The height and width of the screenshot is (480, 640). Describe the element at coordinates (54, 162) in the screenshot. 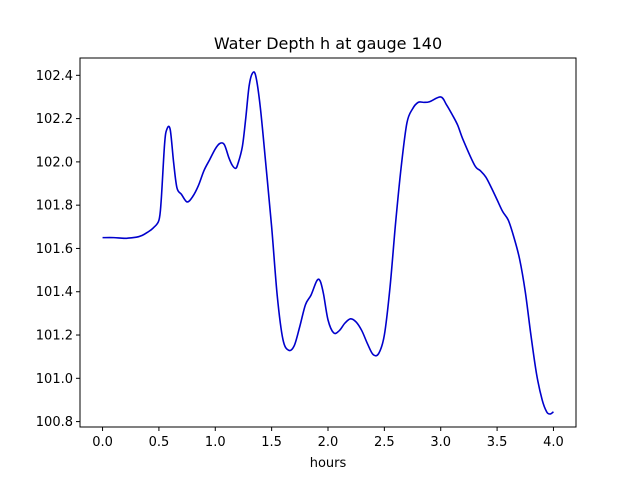

I see `y-tick-label: 102.0` at that location.